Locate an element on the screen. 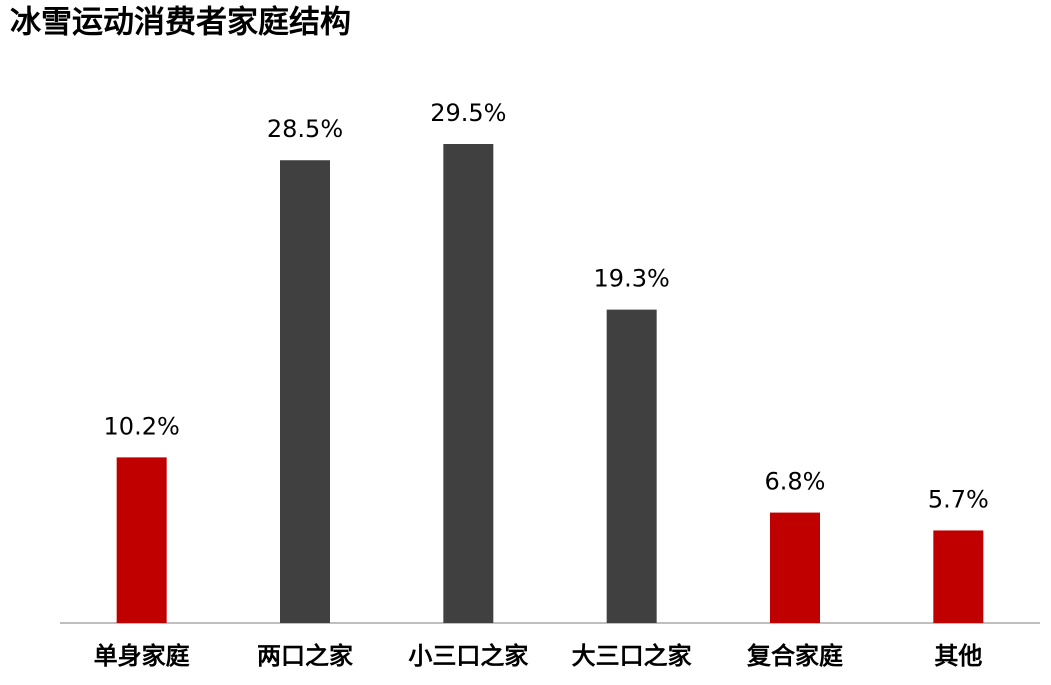 The height and width of the screenshot is (685, 1051). x-tick-label: 复合家庭 is located at coordinates (794, 656).